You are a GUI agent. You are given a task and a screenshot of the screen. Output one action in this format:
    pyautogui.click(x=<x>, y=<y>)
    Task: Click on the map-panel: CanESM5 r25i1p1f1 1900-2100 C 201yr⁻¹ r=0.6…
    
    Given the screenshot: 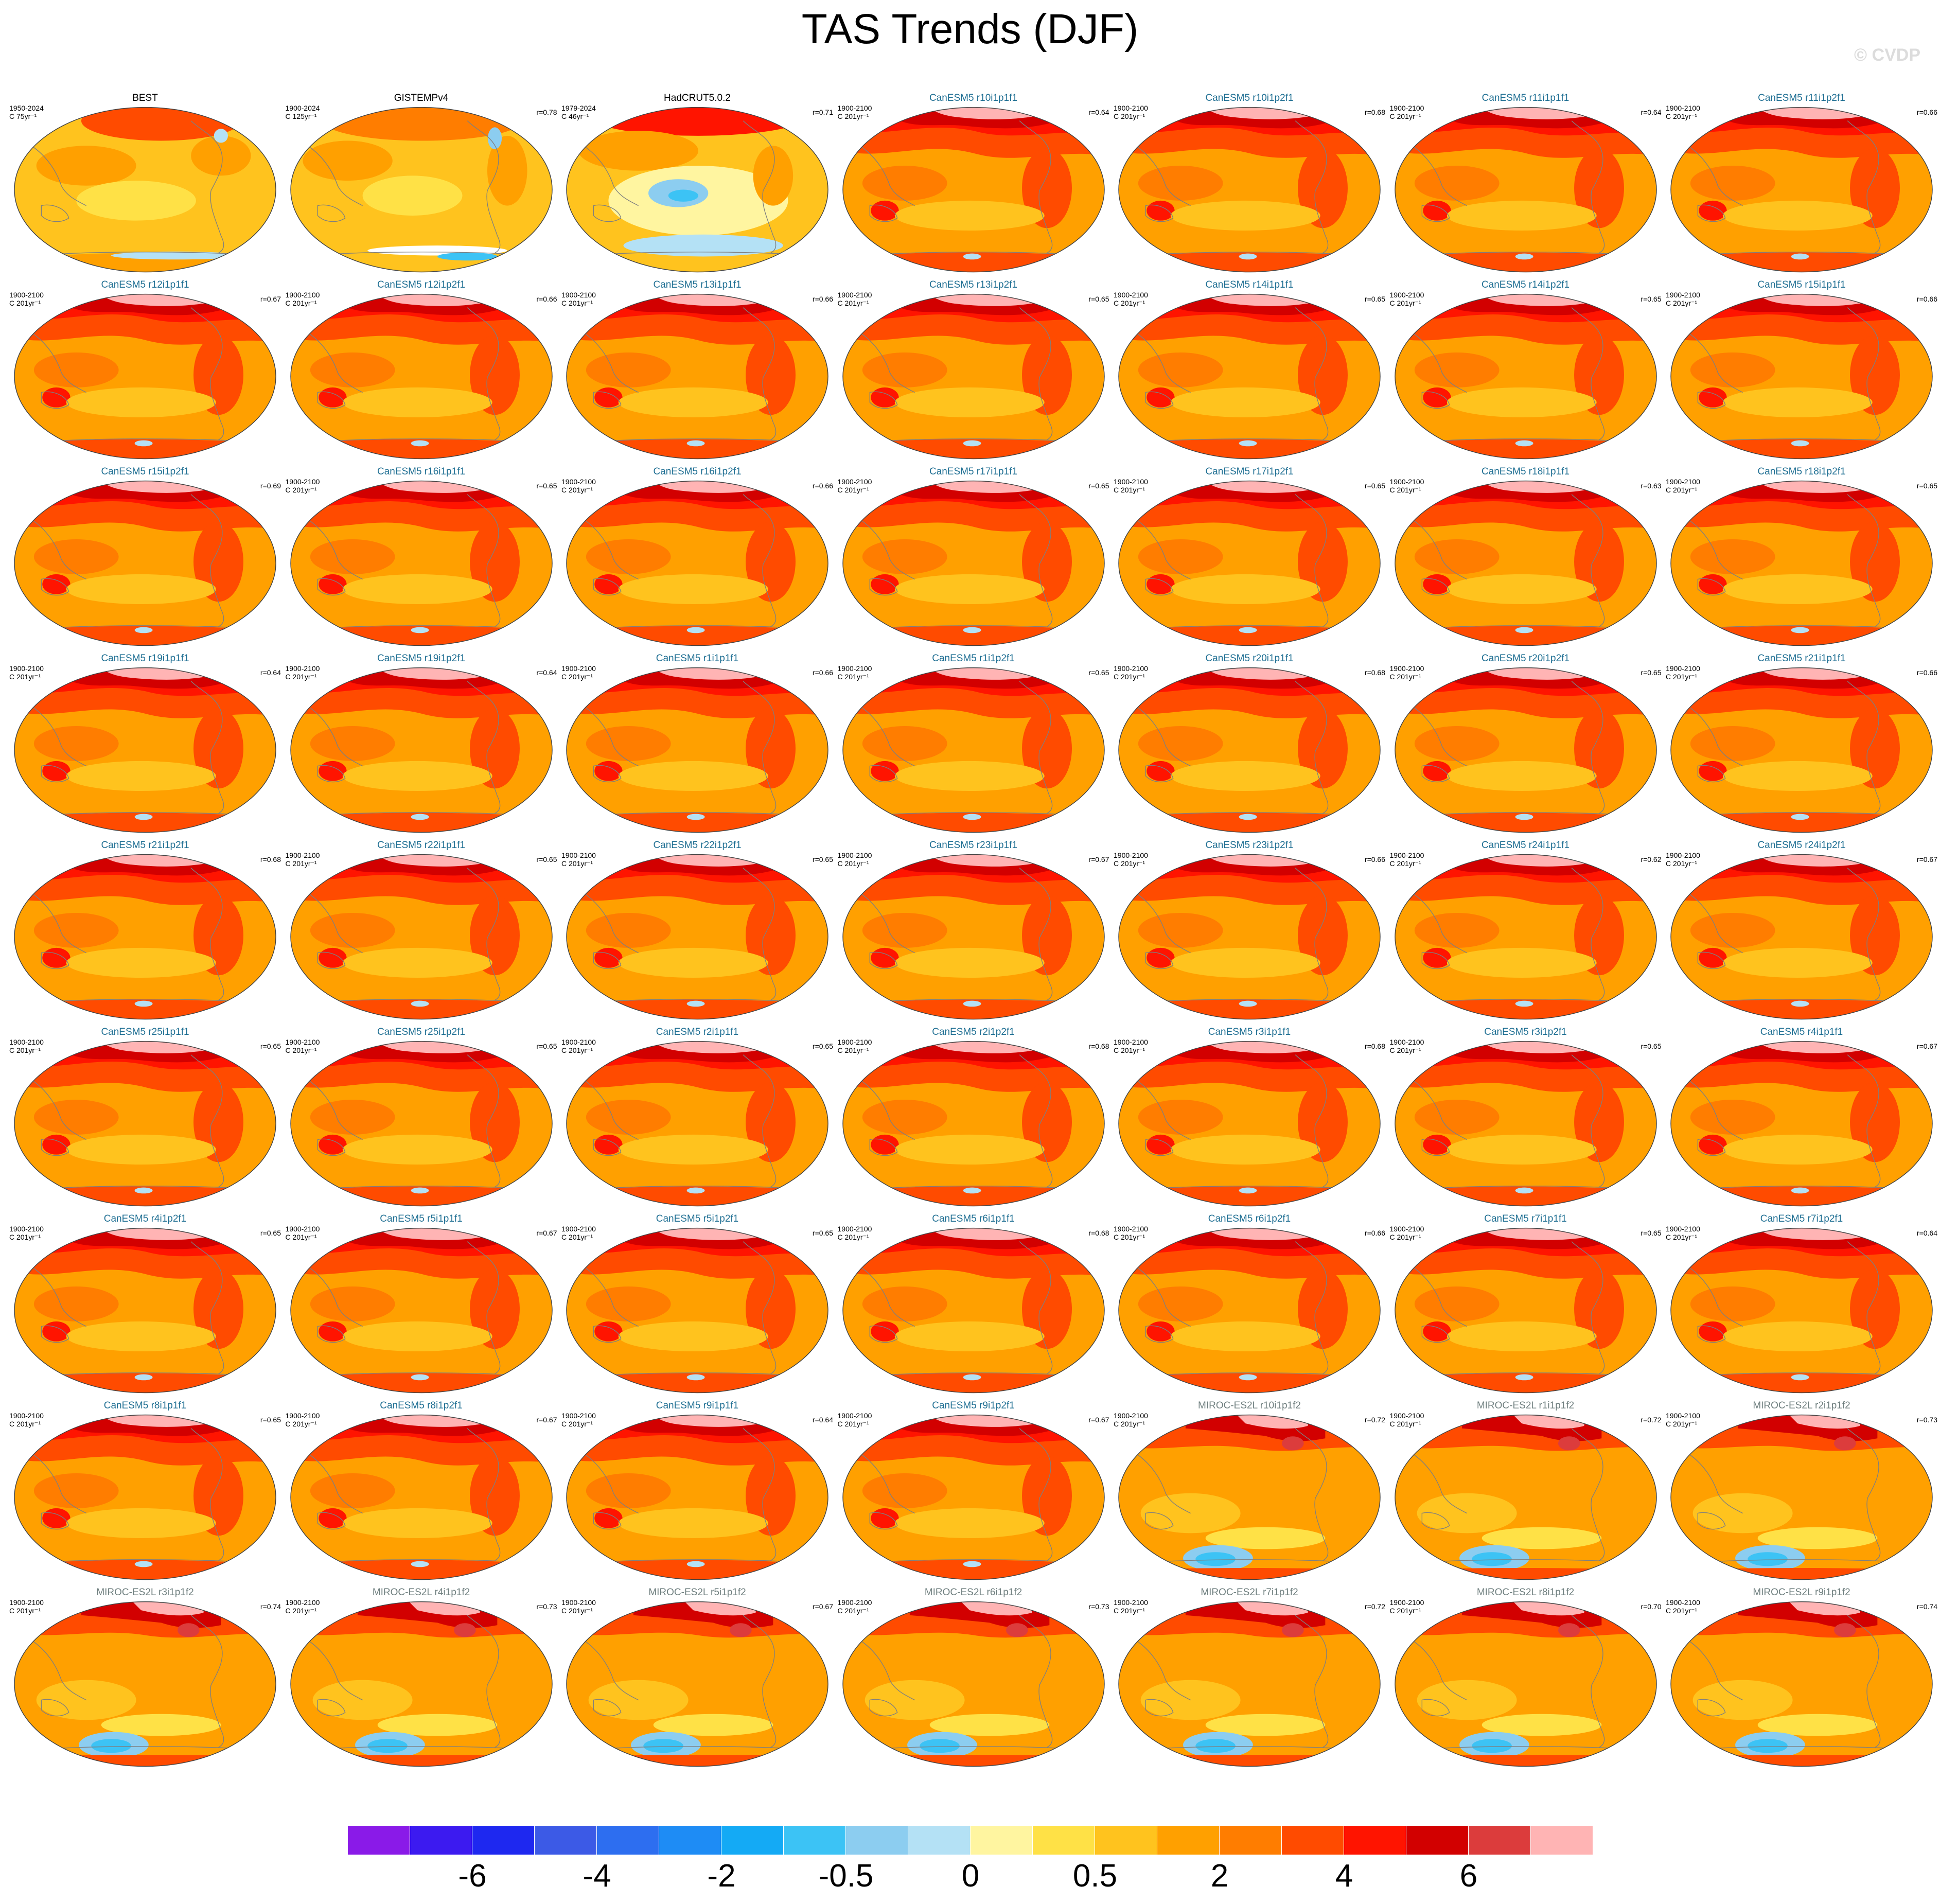 What is the action you would take?
    pyautogui.click(x=145, y=1120)
    